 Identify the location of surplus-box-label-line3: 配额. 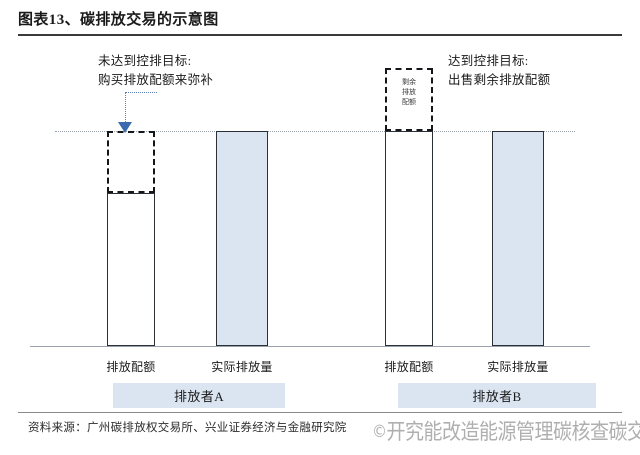
(409, 102).